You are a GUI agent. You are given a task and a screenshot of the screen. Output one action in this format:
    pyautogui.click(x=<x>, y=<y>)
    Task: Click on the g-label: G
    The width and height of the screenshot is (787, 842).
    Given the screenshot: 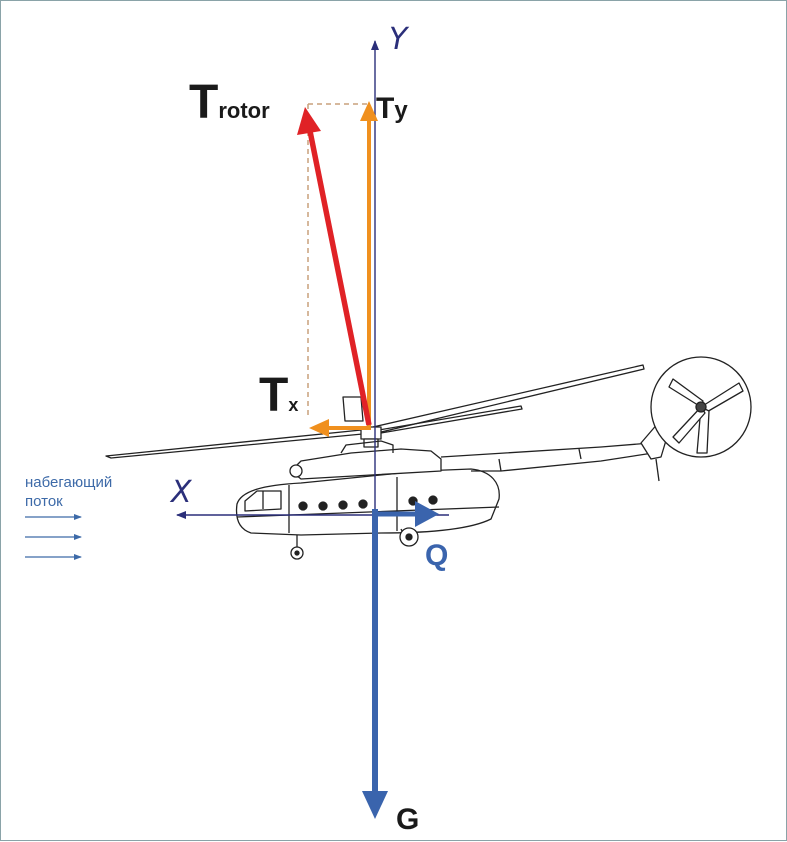 What is the action you would take?
    pyautogui.click(x=408, y=819)
    